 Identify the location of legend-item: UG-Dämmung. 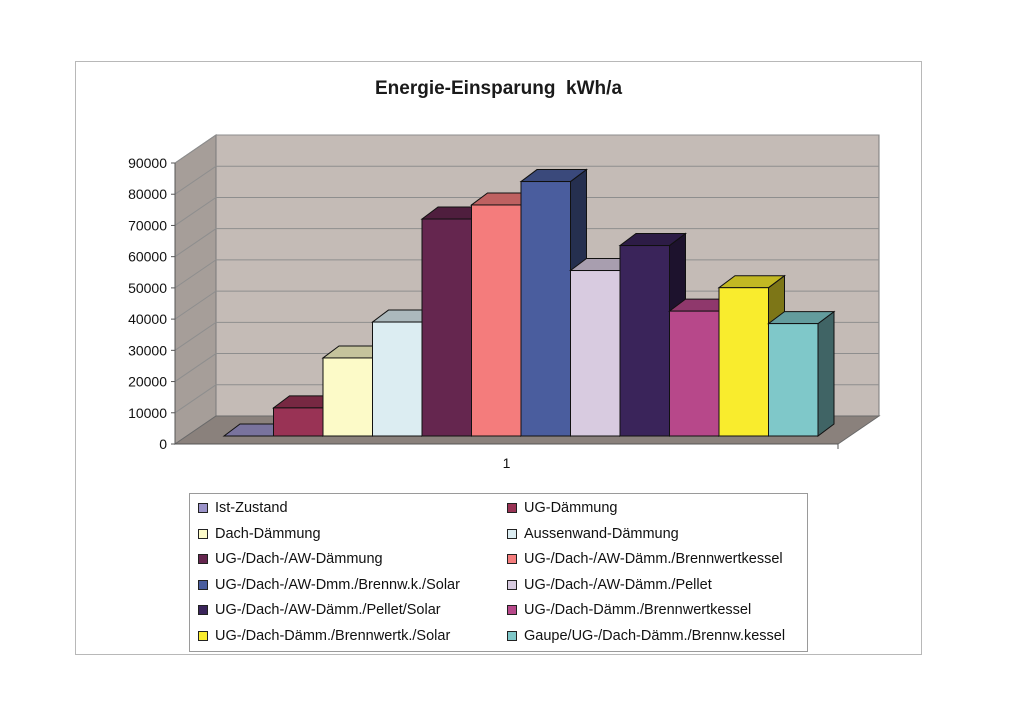
(562, 508).